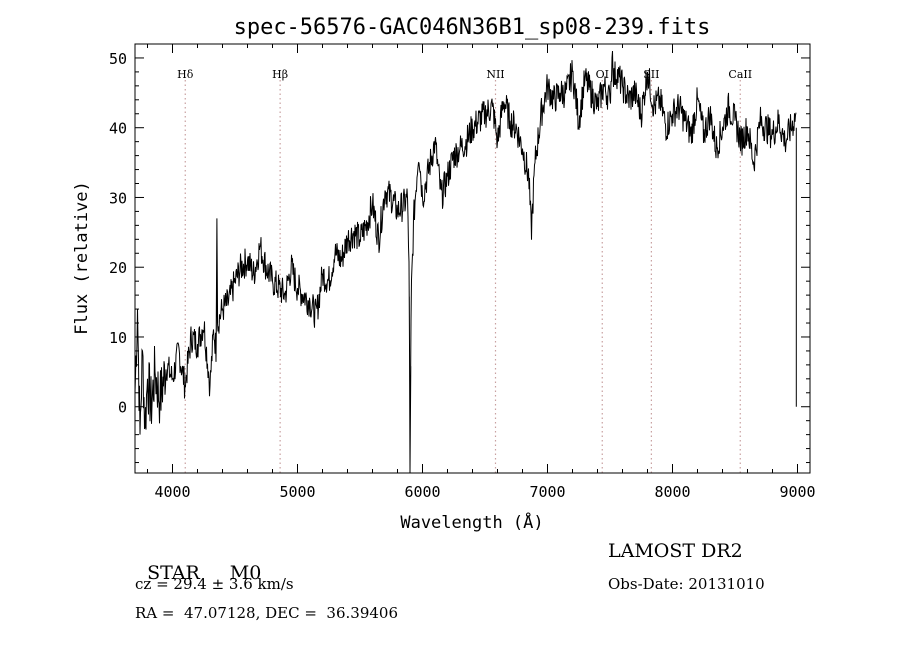 This screenshot has height=650, width=900. What do you see at coordinates (740, 74) in the screenshot?
I see `line-label: CaII` at bounding box center [740, 74].